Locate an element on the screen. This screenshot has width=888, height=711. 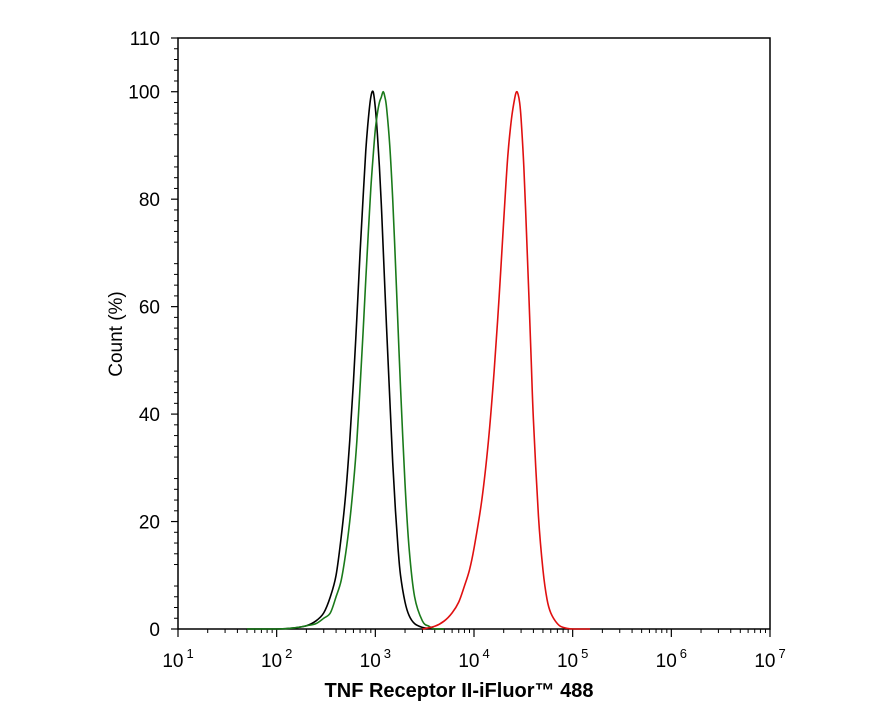
x-tick-label: 10 3 is located at coordinates (375, 659).